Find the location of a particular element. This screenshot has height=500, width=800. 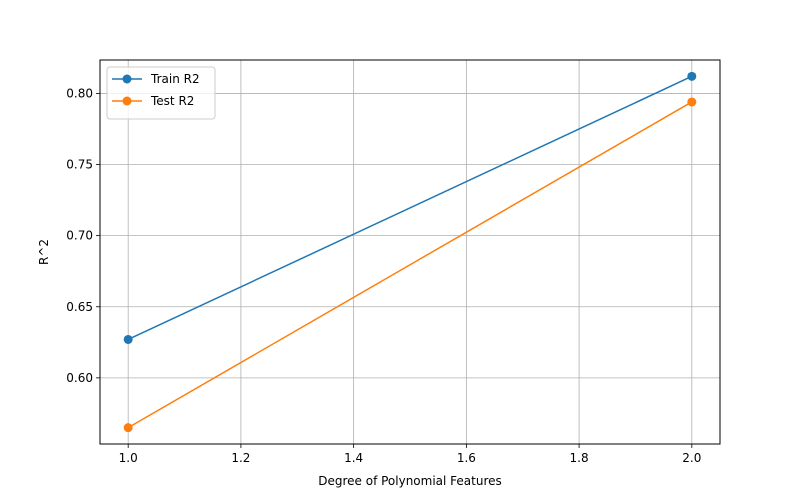

y-axis-label: R^2 is located at coordinates (44, 252).